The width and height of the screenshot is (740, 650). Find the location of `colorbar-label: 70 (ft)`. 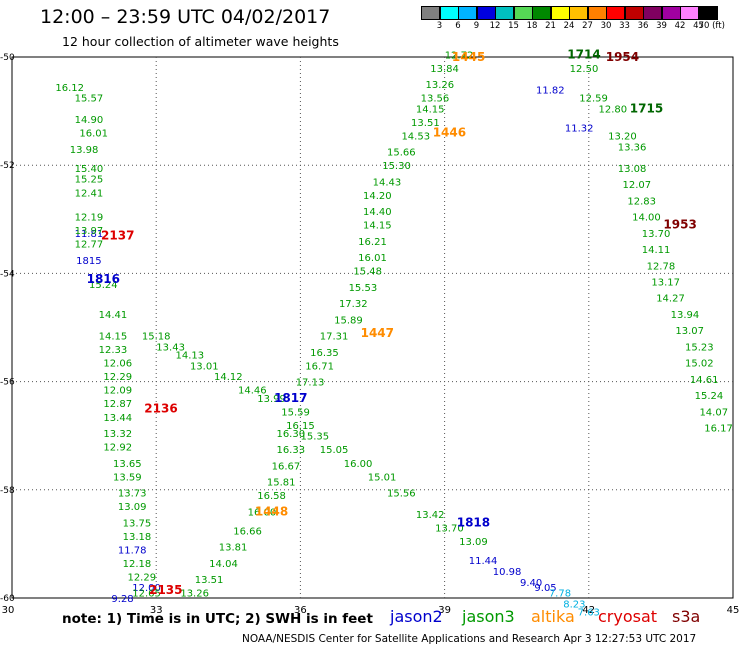

colorbar-label: 70 (ft) is located at coordinates (711, 26).